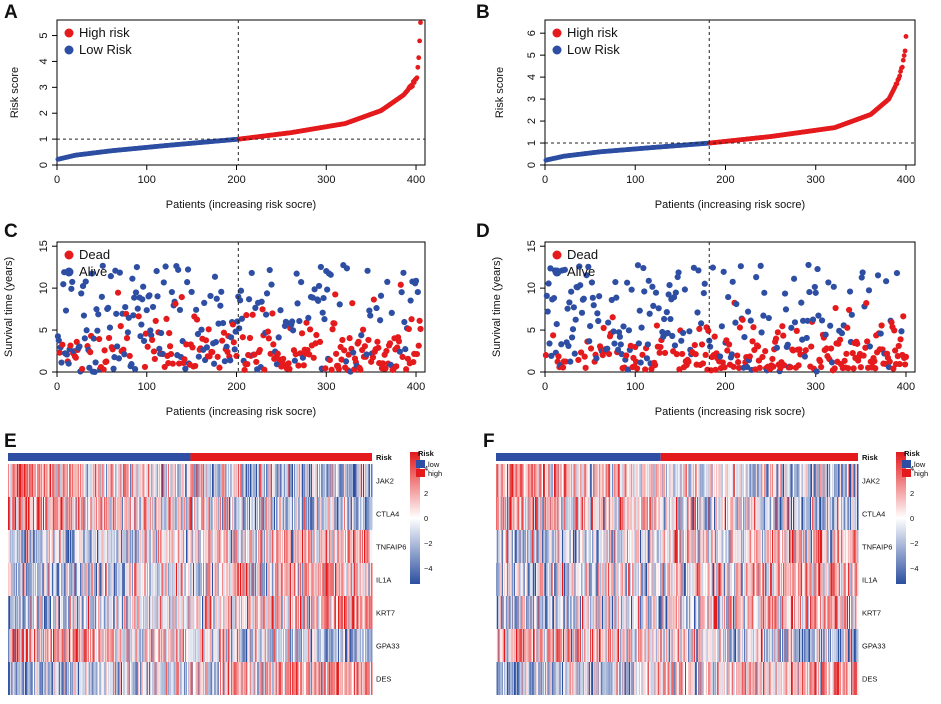 Image resolution: width=941 pixels, height=704 pixels. What do you see at coordinates (190, 457) in the screenshot?
I see `risk-annotation-bar` at bounding box center [190, 457].